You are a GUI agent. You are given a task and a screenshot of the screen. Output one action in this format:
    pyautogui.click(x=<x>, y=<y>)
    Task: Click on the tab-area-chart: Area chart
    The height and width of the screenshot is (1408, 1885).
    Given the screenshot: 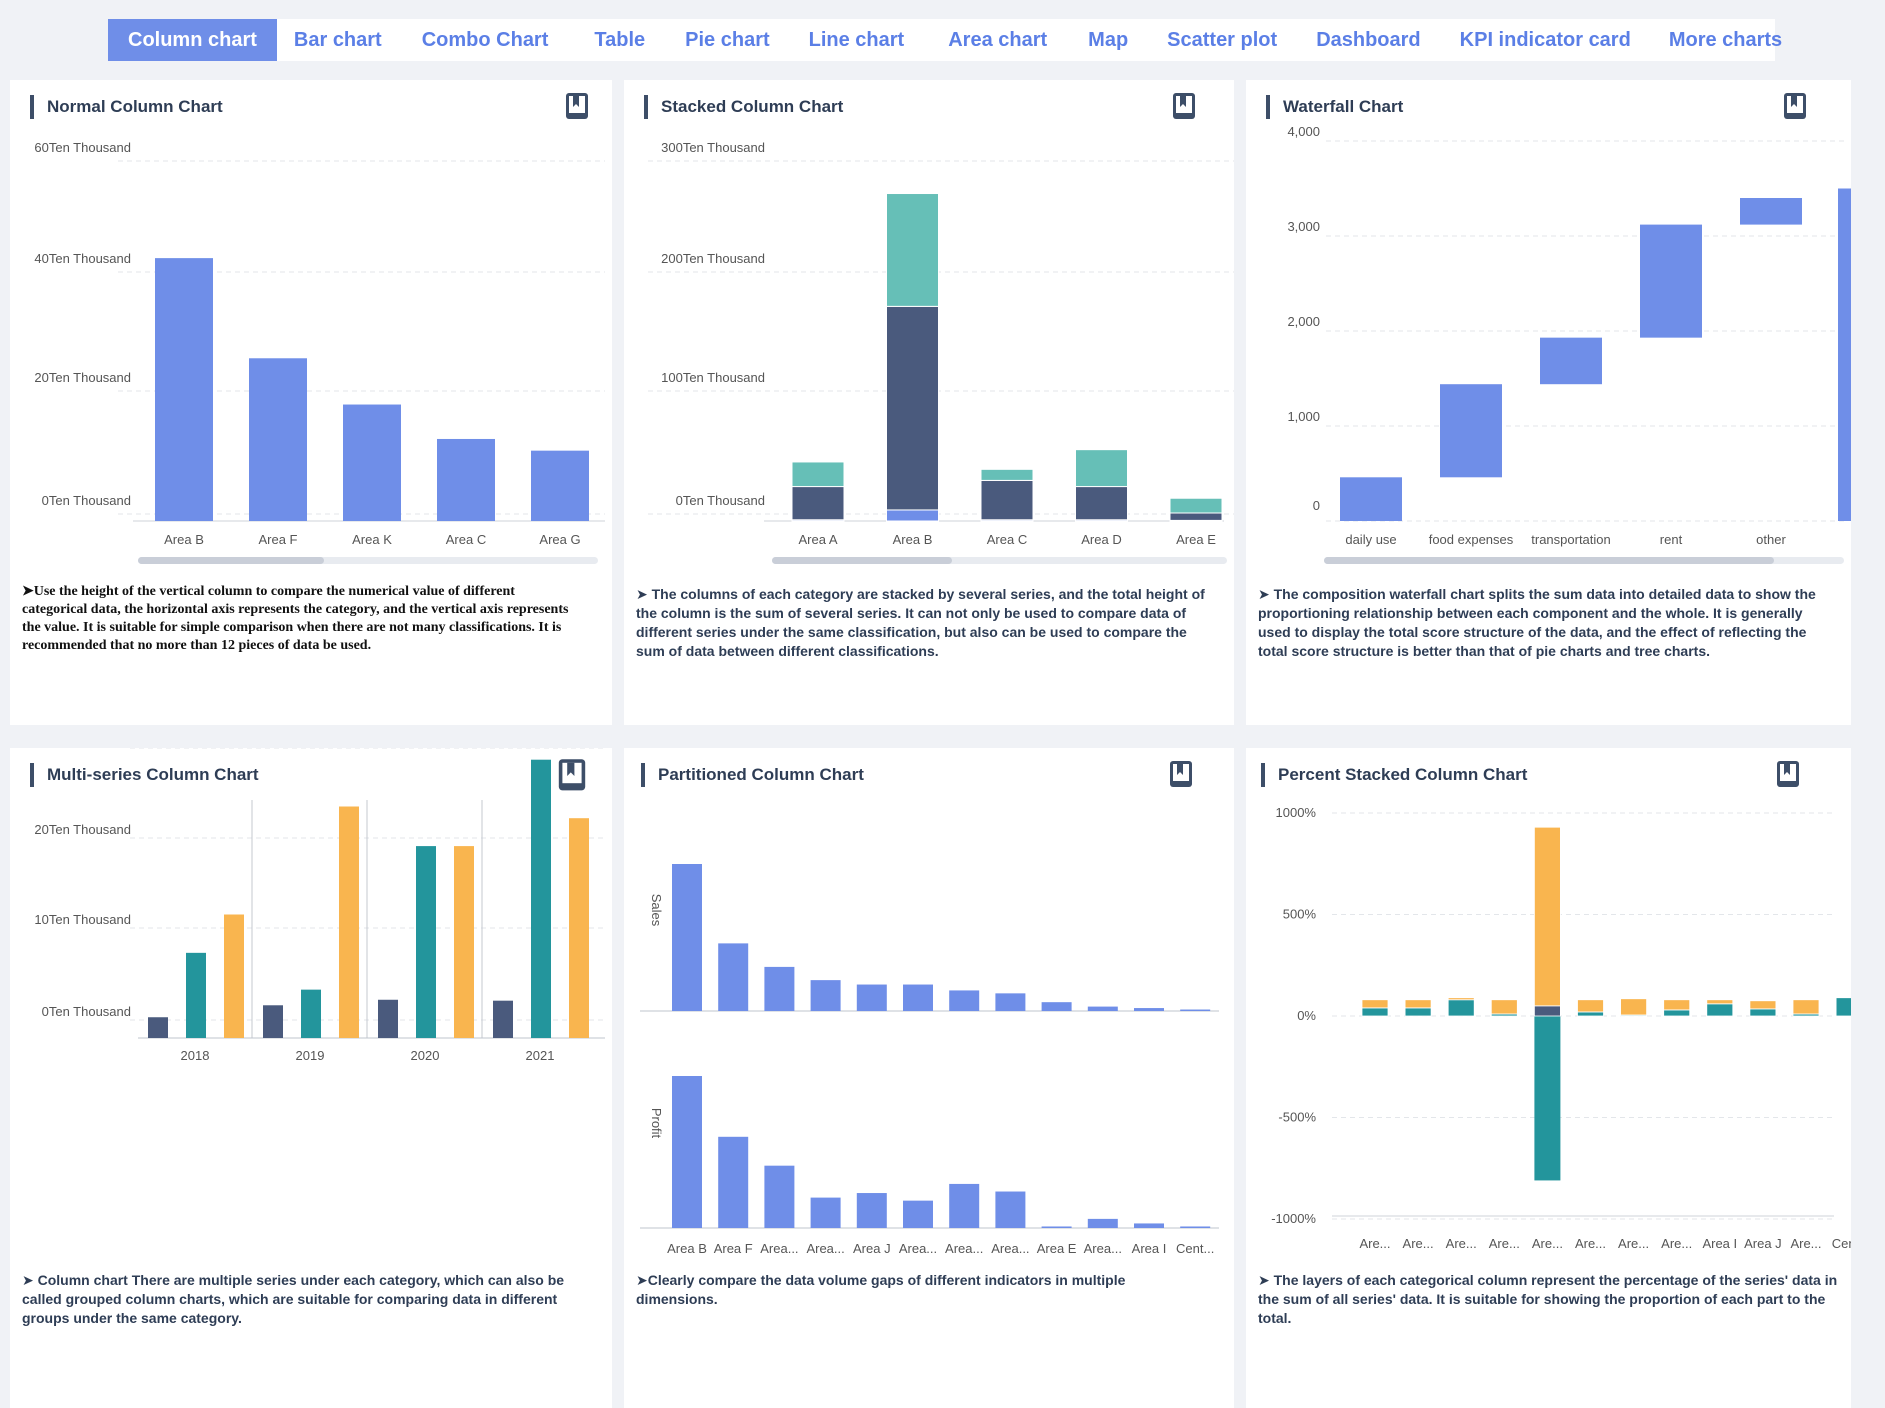 What is the action you would take?
    pyautogui.click(x=998, y=40)
    